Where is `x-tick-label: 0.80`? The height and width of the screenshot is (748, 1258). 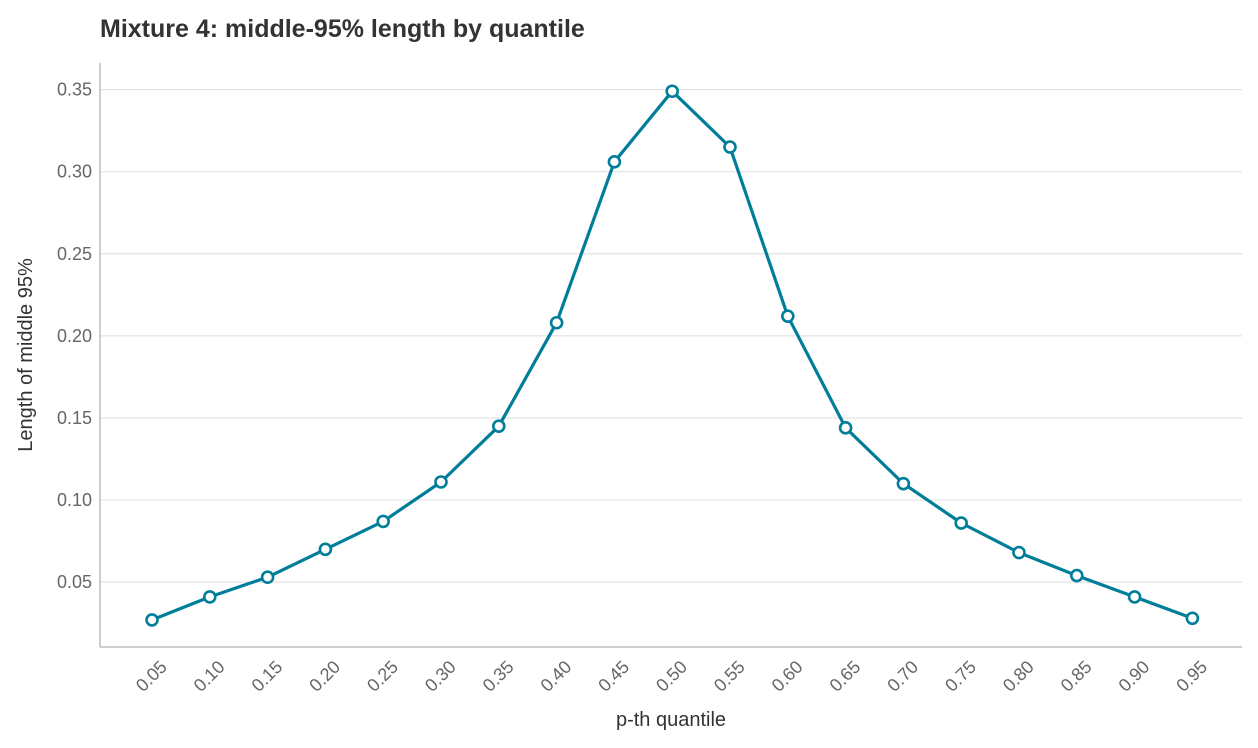 x-tick-label: 0.80 is located at coordinates (1018, 676).